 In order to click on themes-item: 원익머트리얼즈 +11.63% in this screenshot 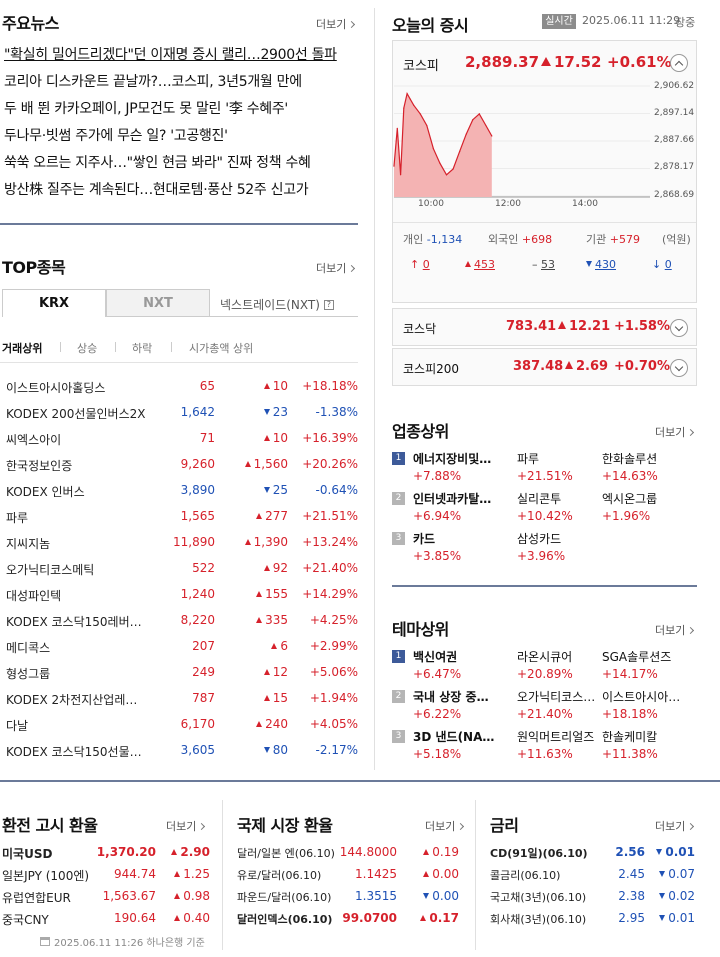, I will do `click(559, 744)`.